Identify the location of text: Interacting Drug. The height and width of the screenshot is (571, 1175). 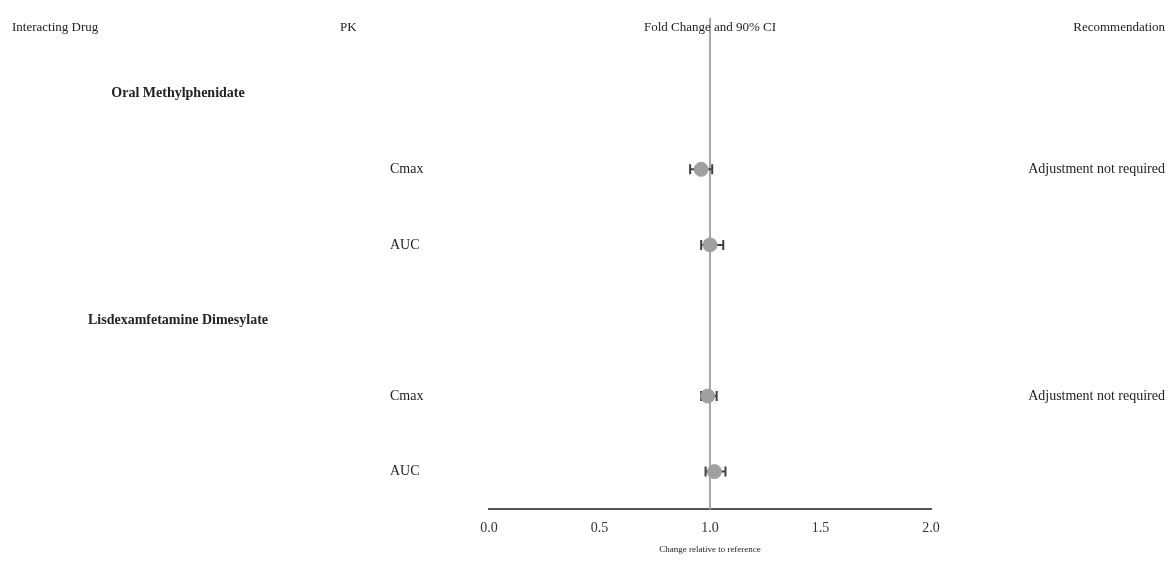
(55, 27).